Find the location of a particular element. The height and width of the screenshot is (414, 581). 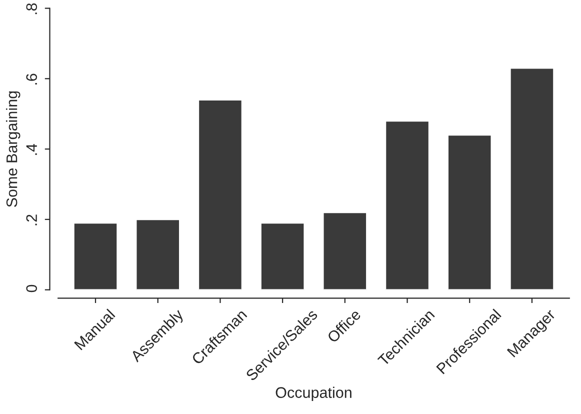

y-tick-label: .6 is located at coordinates (32, 79).